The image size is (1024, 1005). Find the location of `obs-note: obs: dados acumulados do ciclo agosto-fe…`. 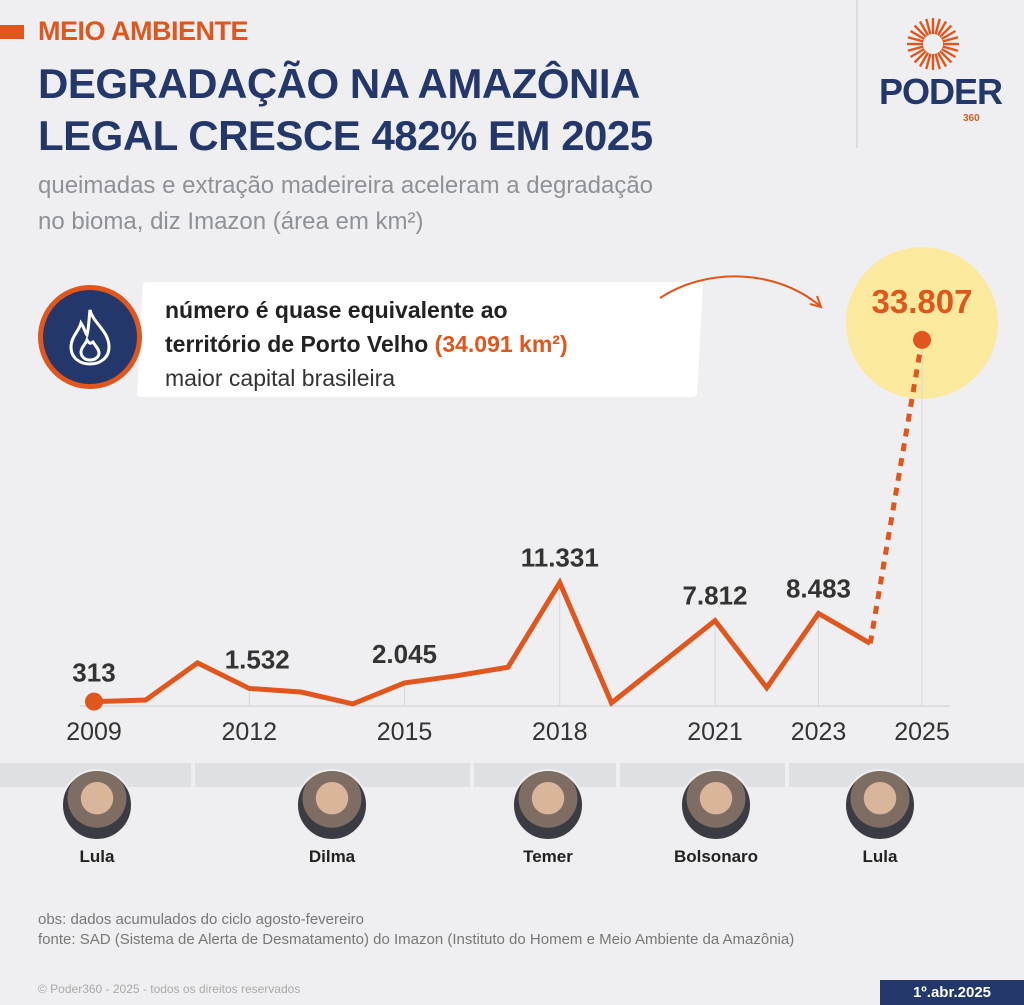

obs-note: obs: dados acumulados do ciclo agosto-fe… is located at coordinates (201, 919).